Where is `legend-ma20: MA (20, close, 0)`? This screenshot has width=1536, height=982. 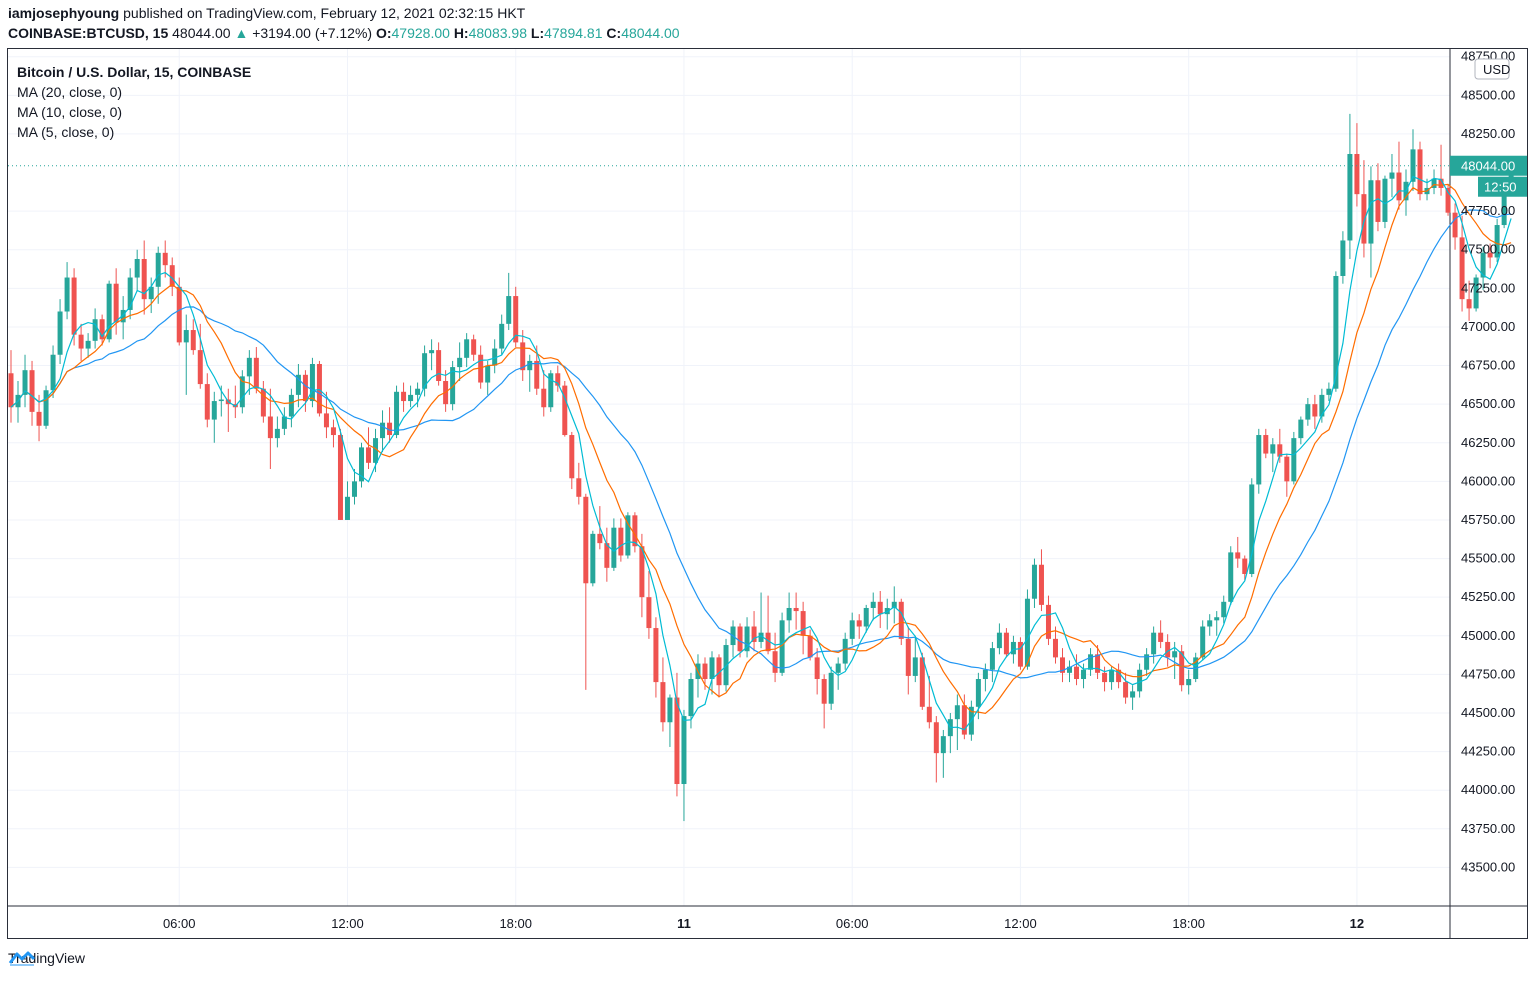 legend-ma20: MA (20, close, 0) is located at coordinates (70, 92).